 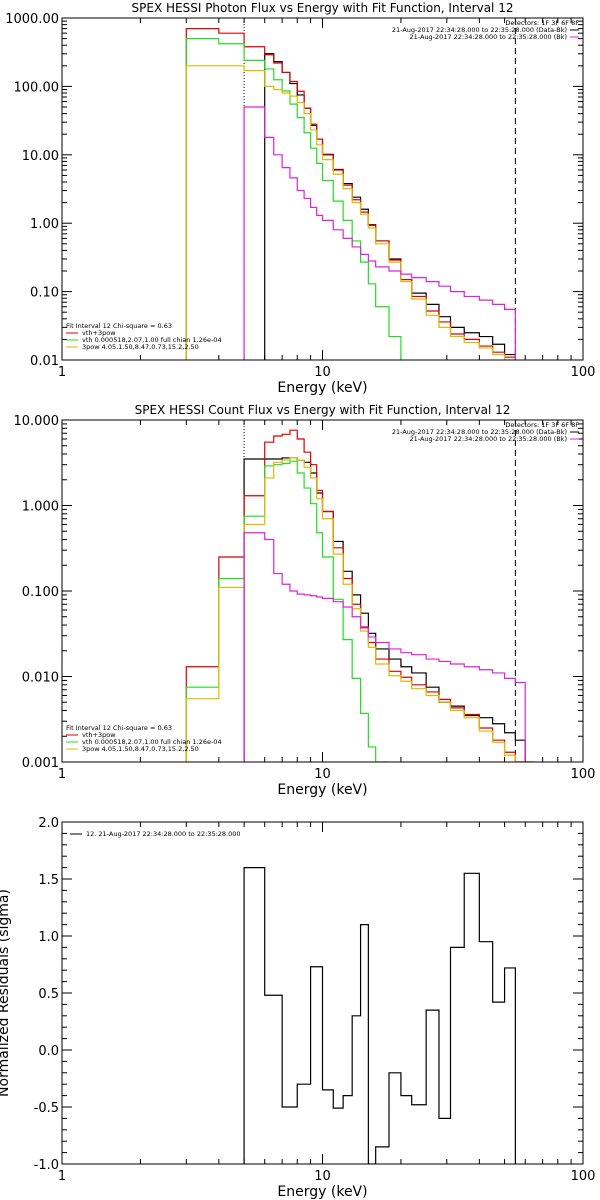 What do you see at coordinates (40, 156) in the screenshot?
I see `y-tick-label: 10.00` at bounding box center [40, 156].